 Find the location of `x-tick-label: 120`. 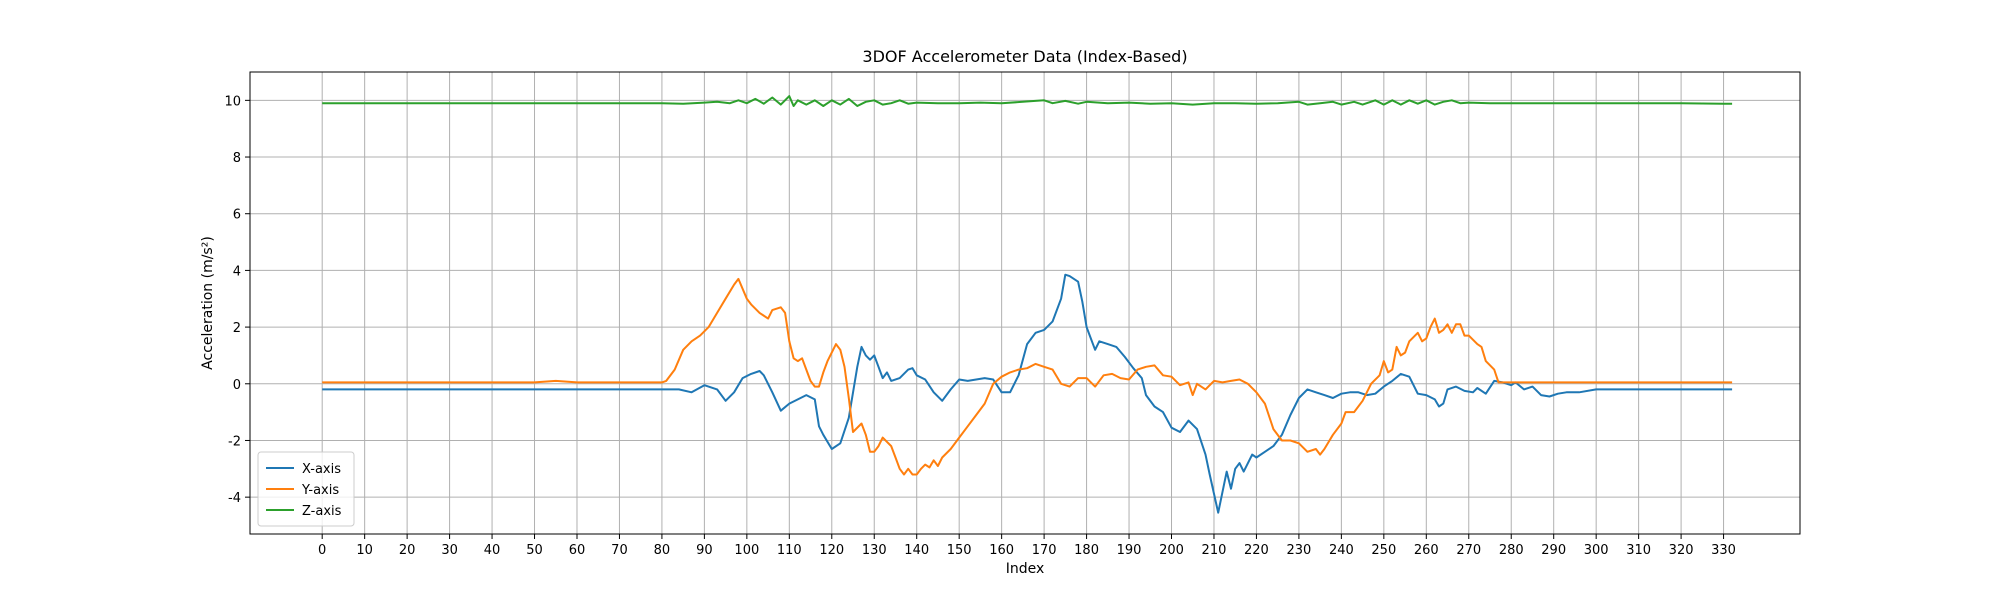

x-tick-label: 120 is located at coordinates (831, 550).